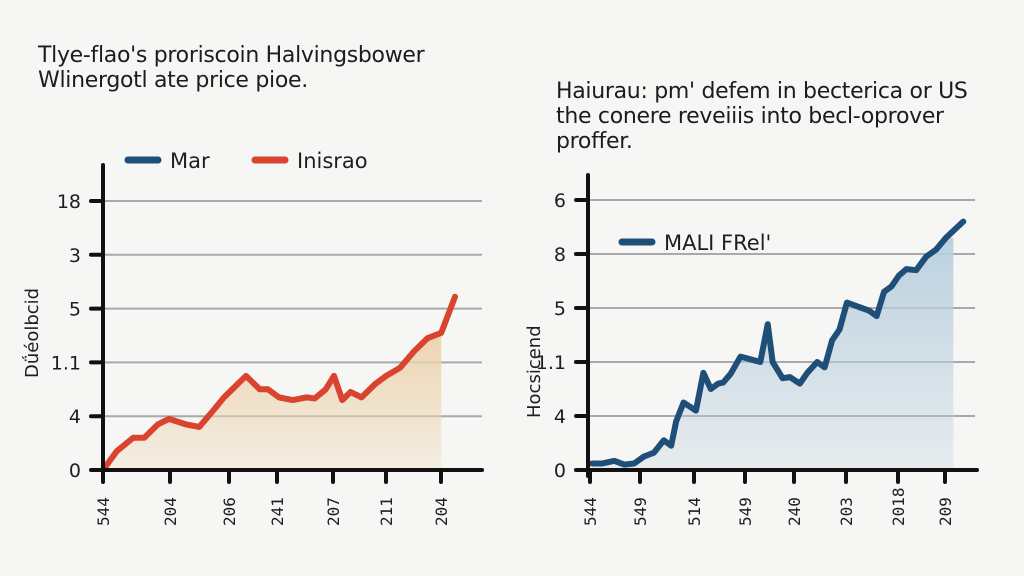  Describe the element at coordinates (794, 511) in the screenshot. I see `right-x-tick-label: 240` at that location.